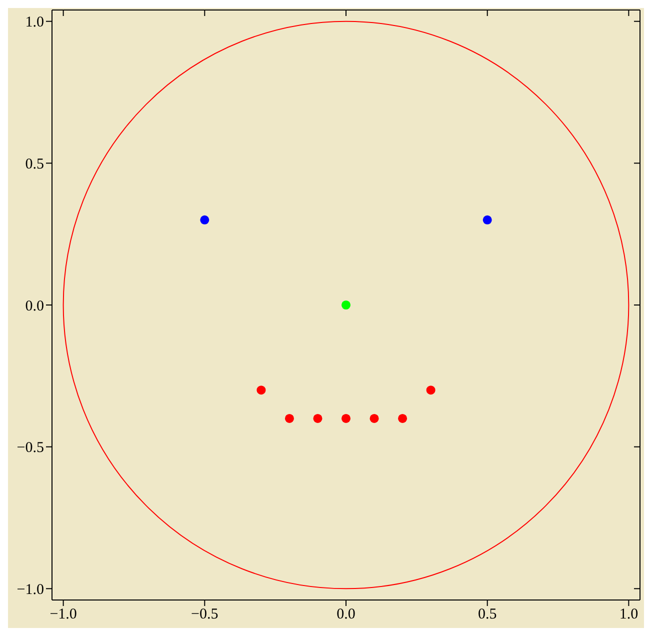 This screenshot has width=652, height=636. Describe the element at coordinates (346, 614) in the screenshot. I see `x-tick-label: 0.0` at that location.